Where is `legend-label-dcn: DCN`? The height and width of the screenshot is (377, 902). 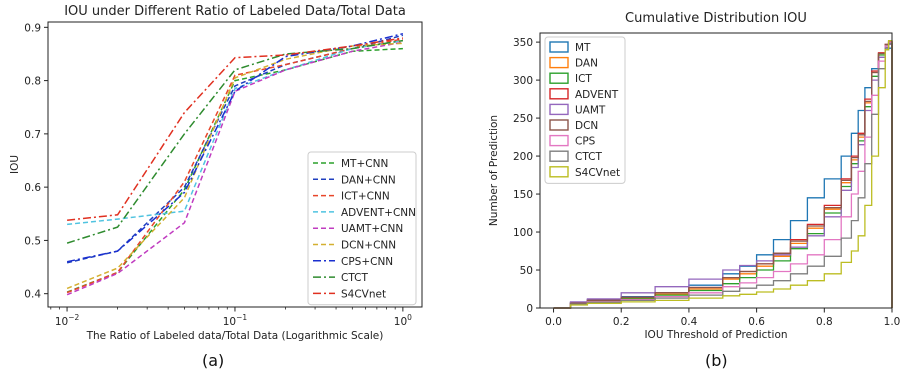
legend-label-dcn: DCN is located at coordinates (586, 126).